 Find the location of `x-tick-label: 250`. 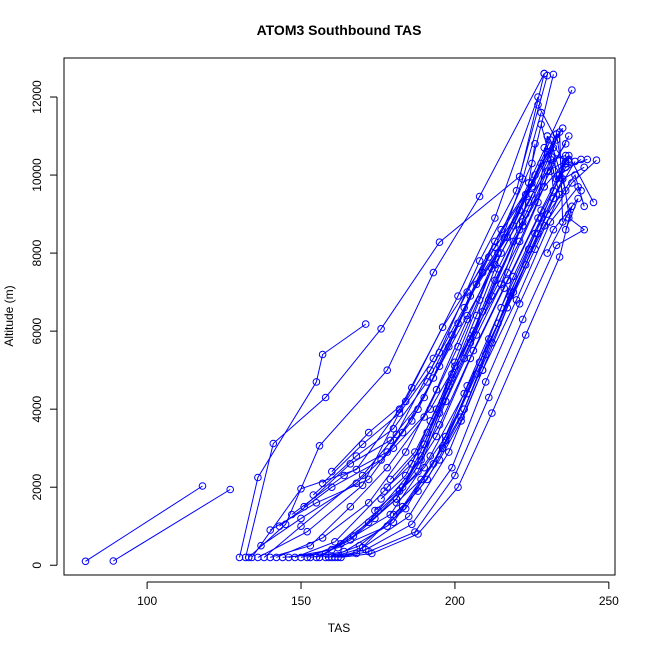

x-tick-label: 250 is located at coordinates (609, 601).